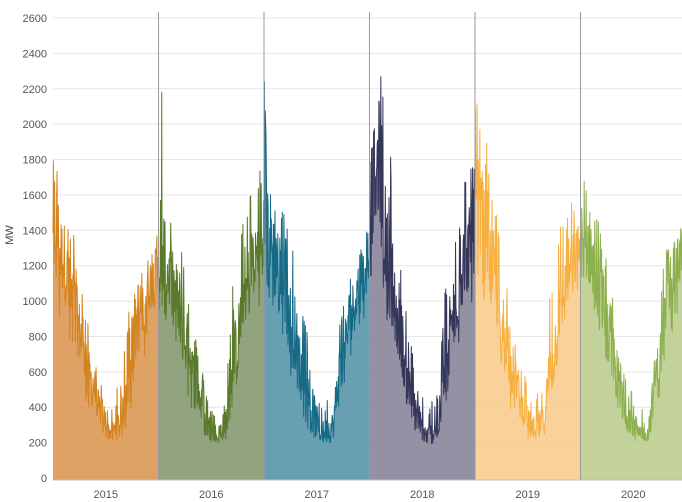 Image resolution: width=682 pixels, height=502 pixels. I want to click on y-tick-label: 1000, so click(35, 302).